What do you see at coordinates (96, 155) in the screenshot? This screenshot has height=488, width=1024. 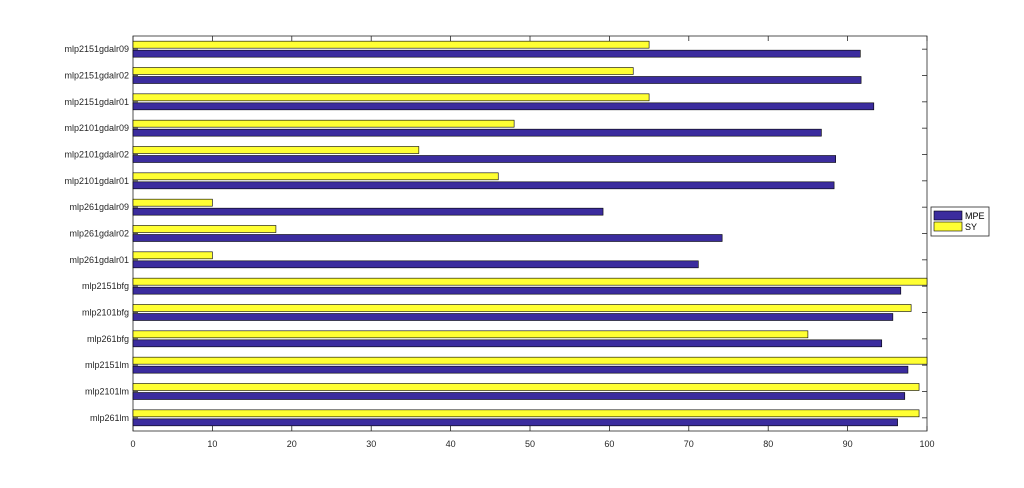 I see `y-tick-label: mlp2101gdalr02` at bounding box center [96, 155].